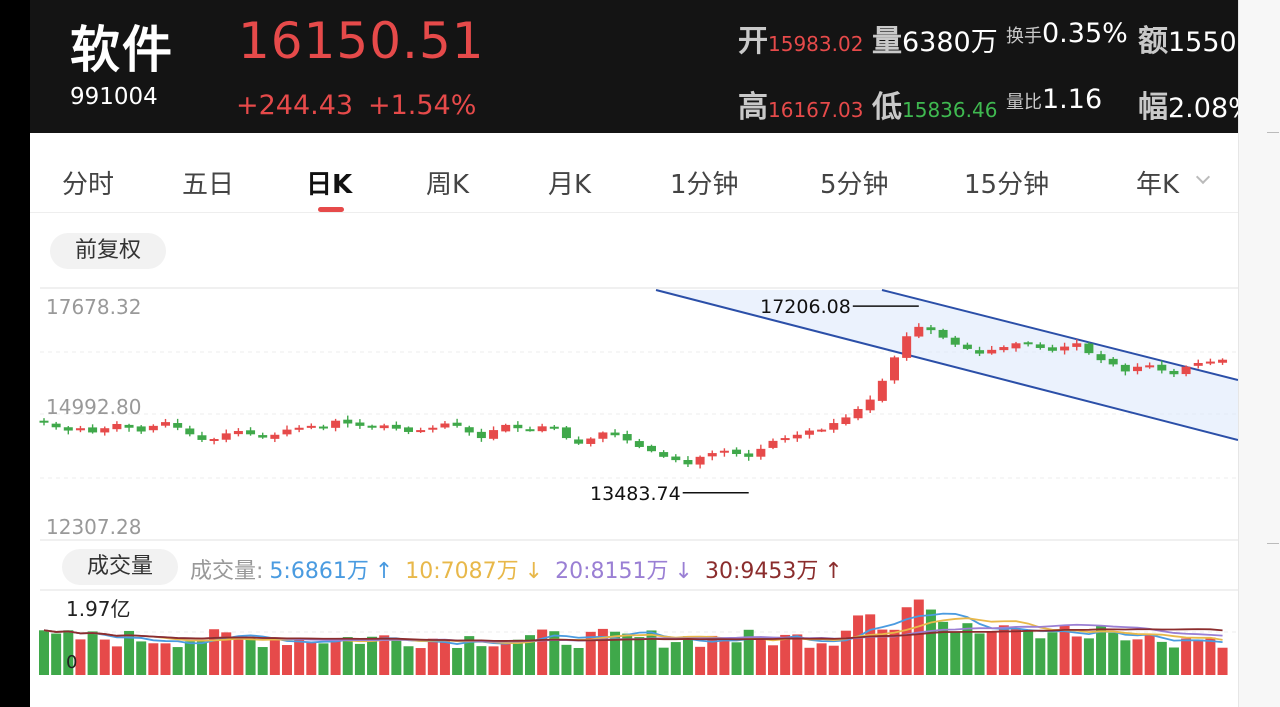 The image size is (1280, 707). What do you see at coordinates (800, 38) in the screenshot?
I see `stat-open: 开15983.02` at bounding box center [800, 38].